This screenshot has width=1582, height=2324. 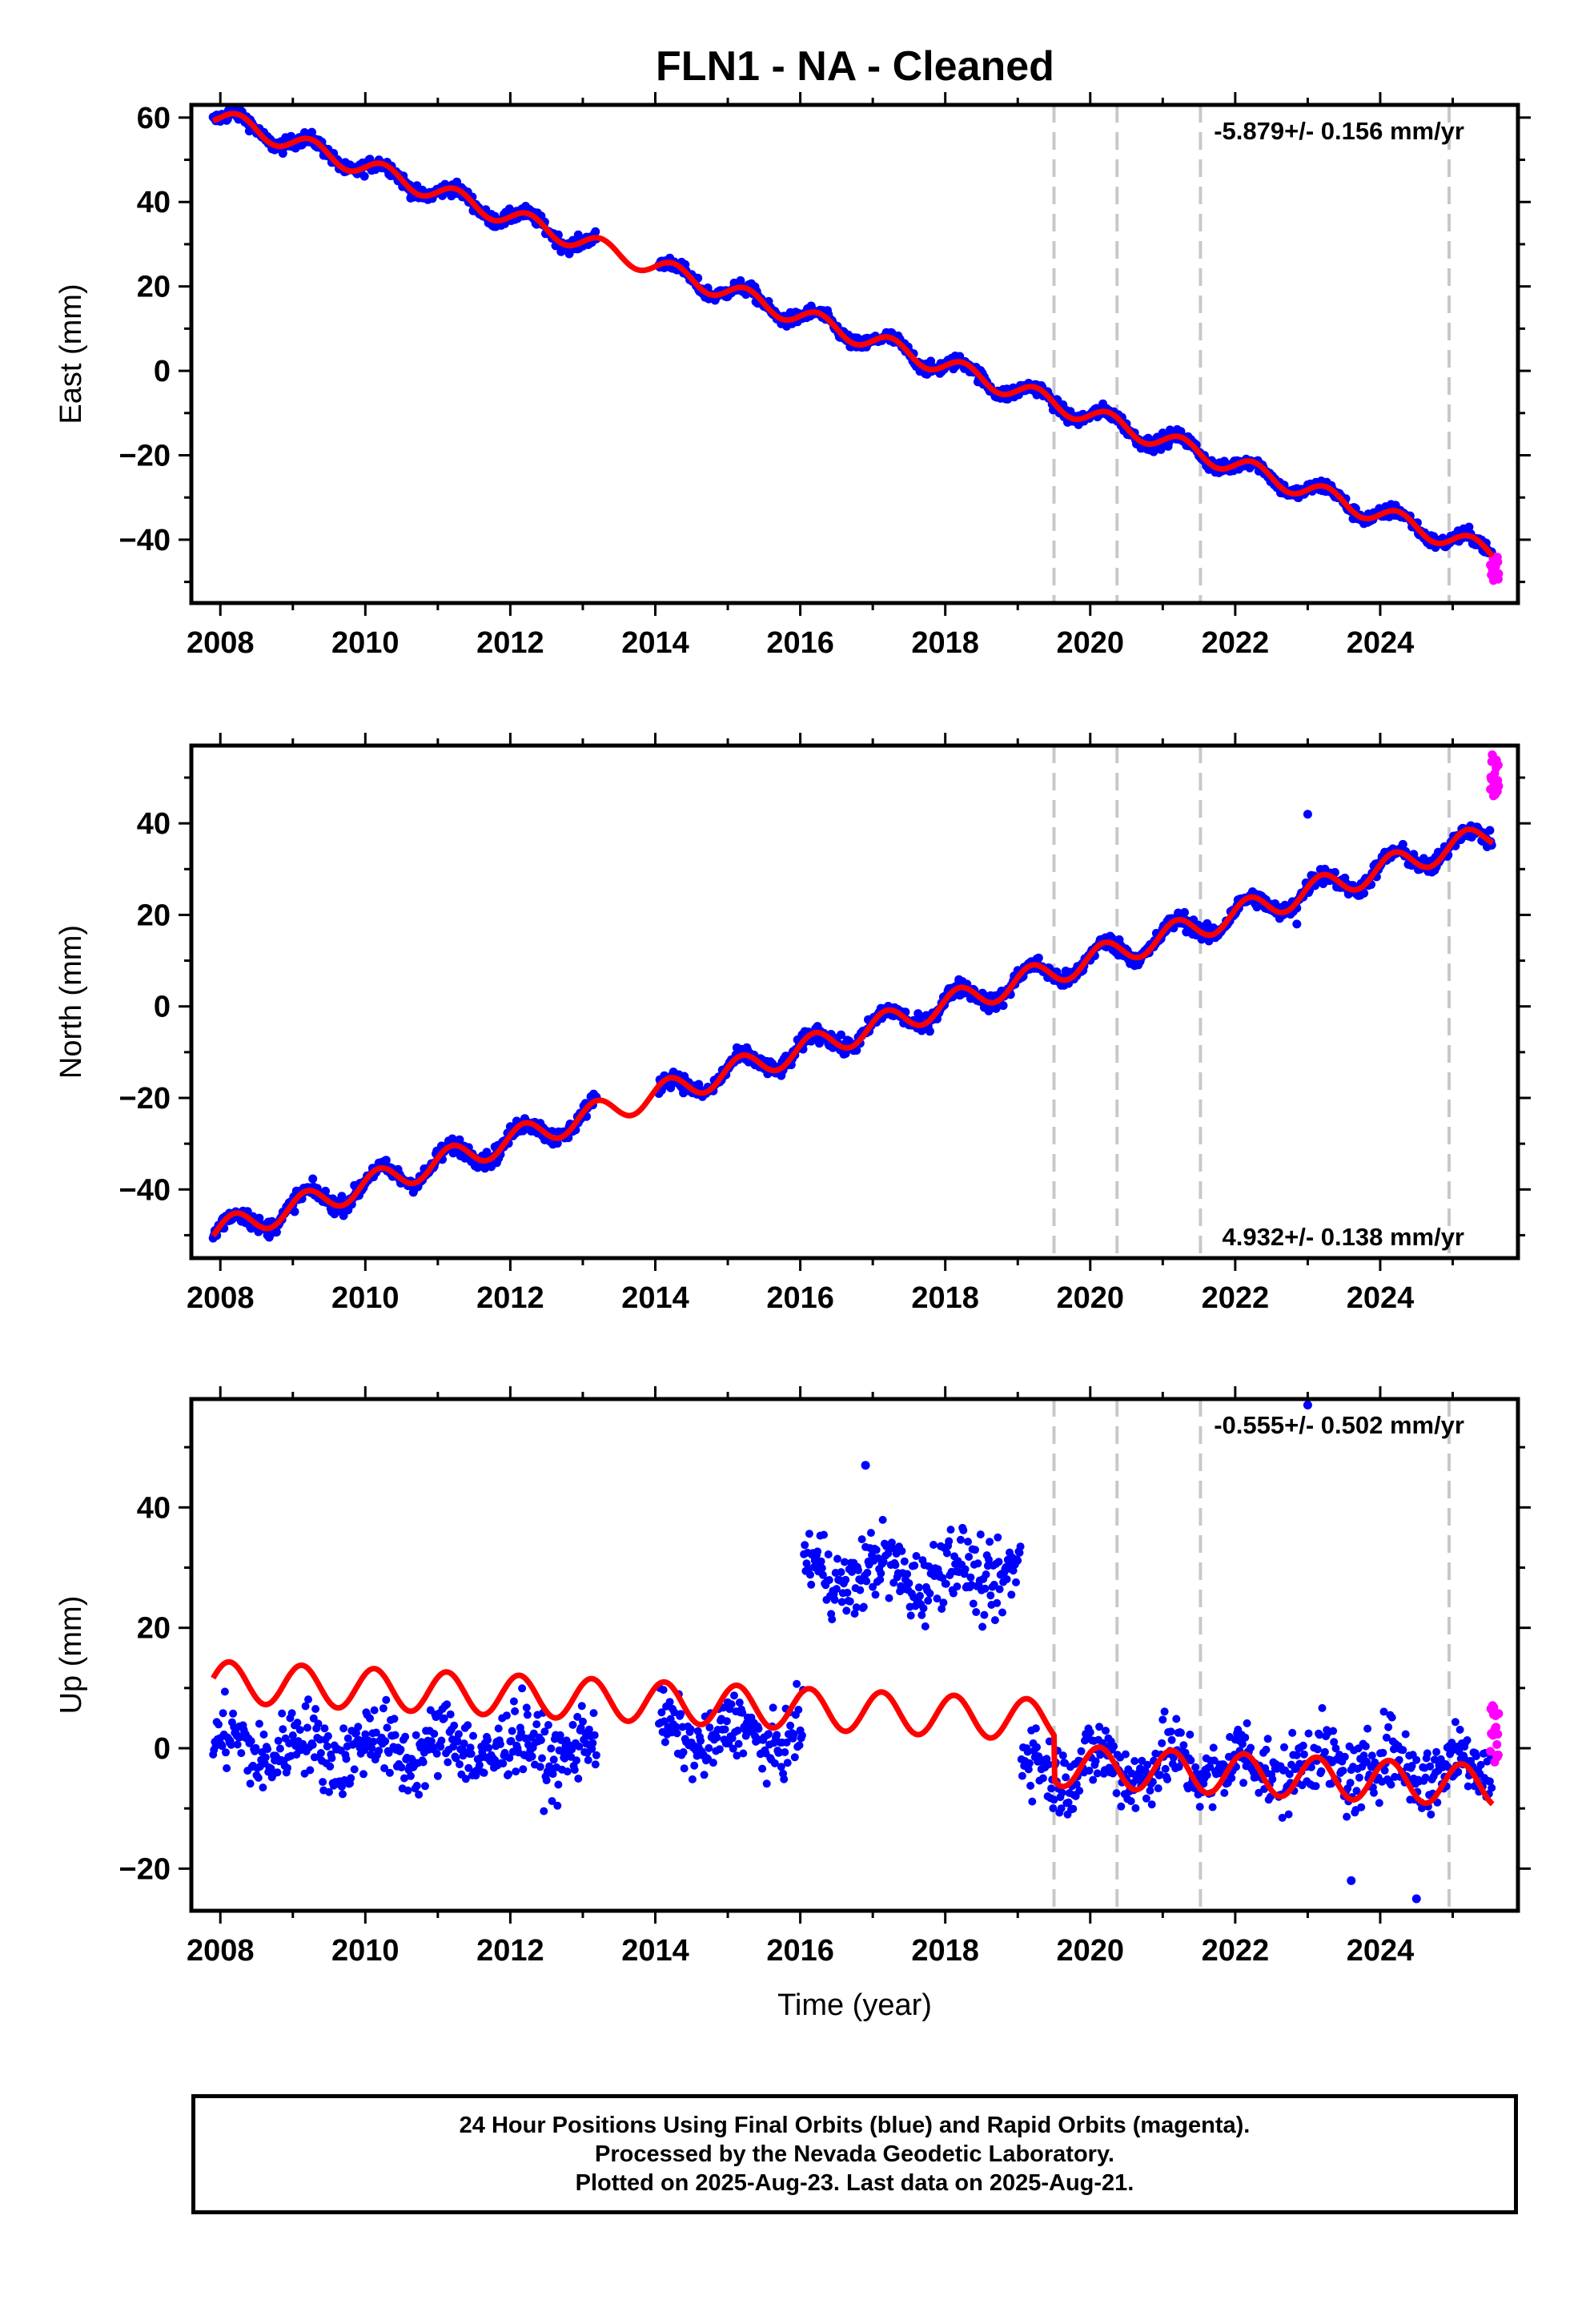 I want to click on x-tick-label: 2014, so click(x=655, y=1951).